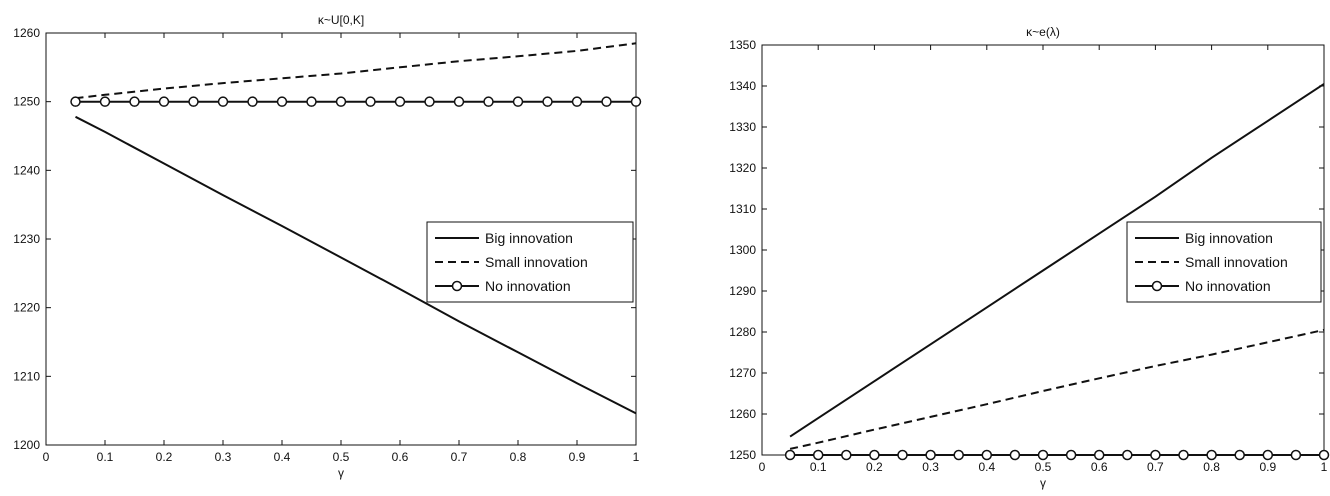 This screenshot has width=1330, height=496. Describe the element at coordinates (742, 373) in the screenshot. I see `y-tick-label: 1270` at that location.